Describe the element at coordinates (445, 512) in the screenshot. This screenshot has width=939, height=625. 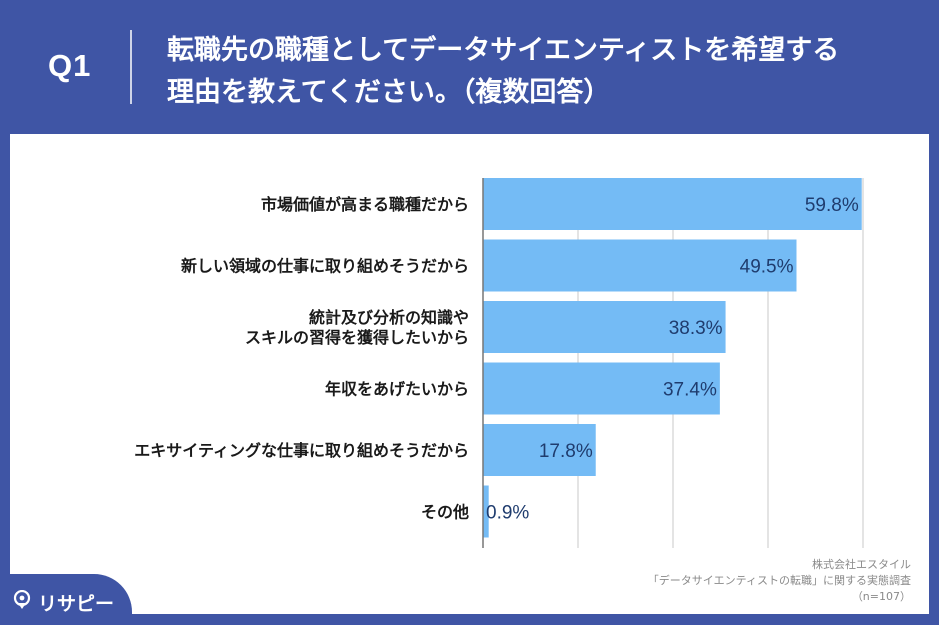
I see `category-label: その他` at that location.